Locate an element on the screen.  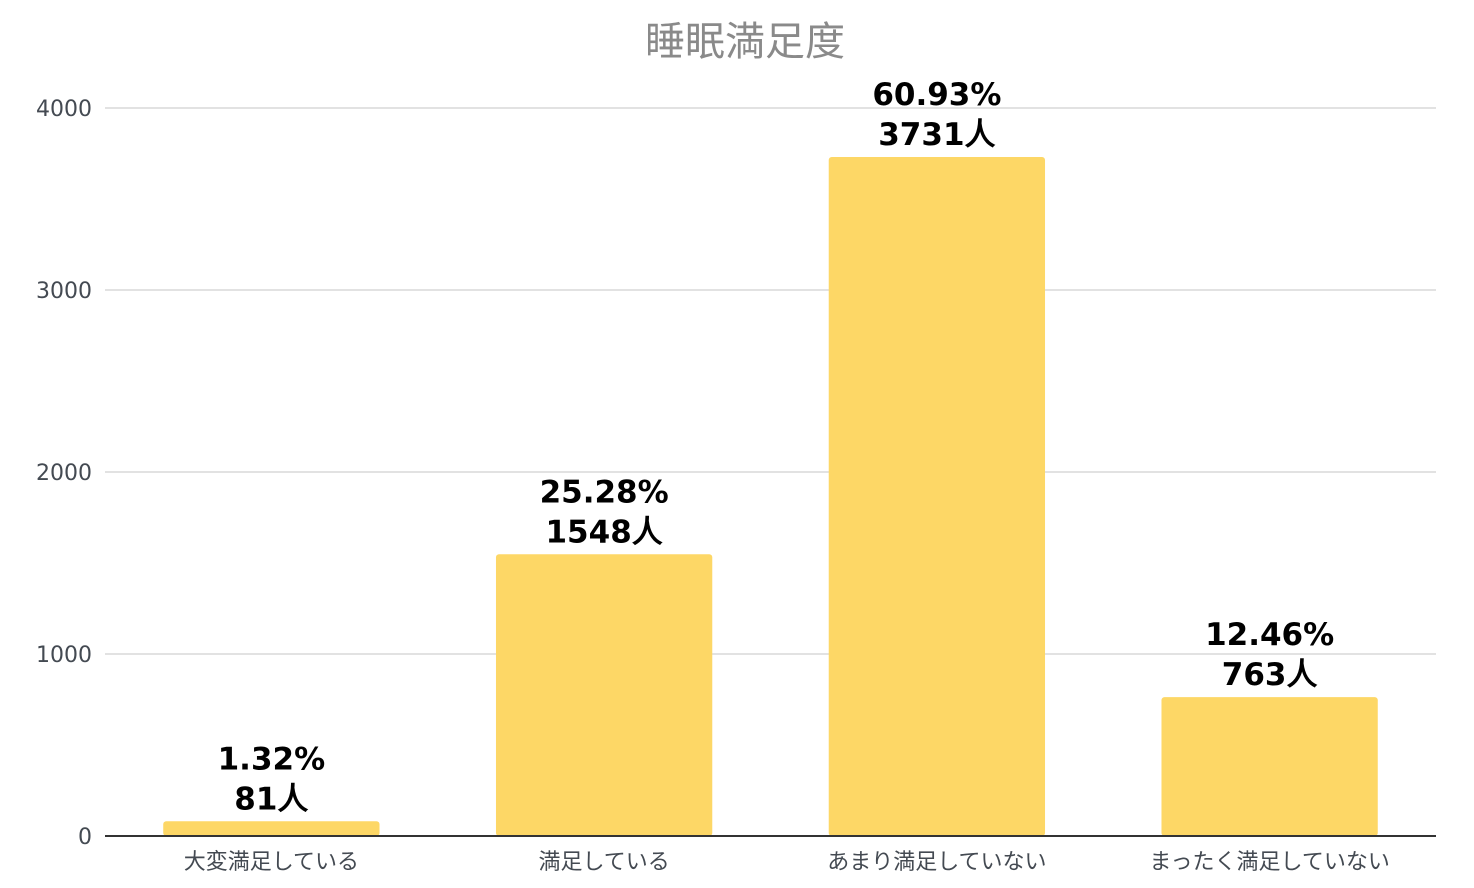
x-tick-label: 満足している is located at coordinates (603, 862).